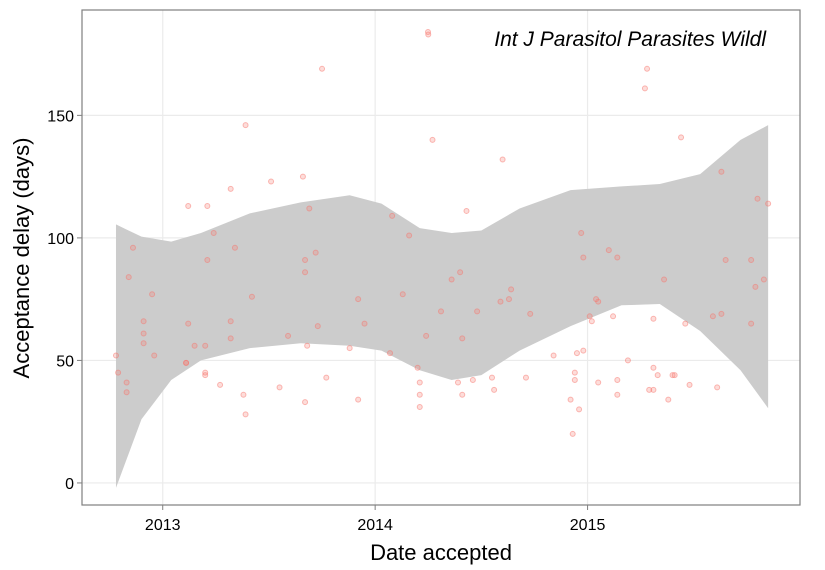  Describe the element at coordinates (60, 239) in the screenshot. I see `y-tick-label: 100` at that location.